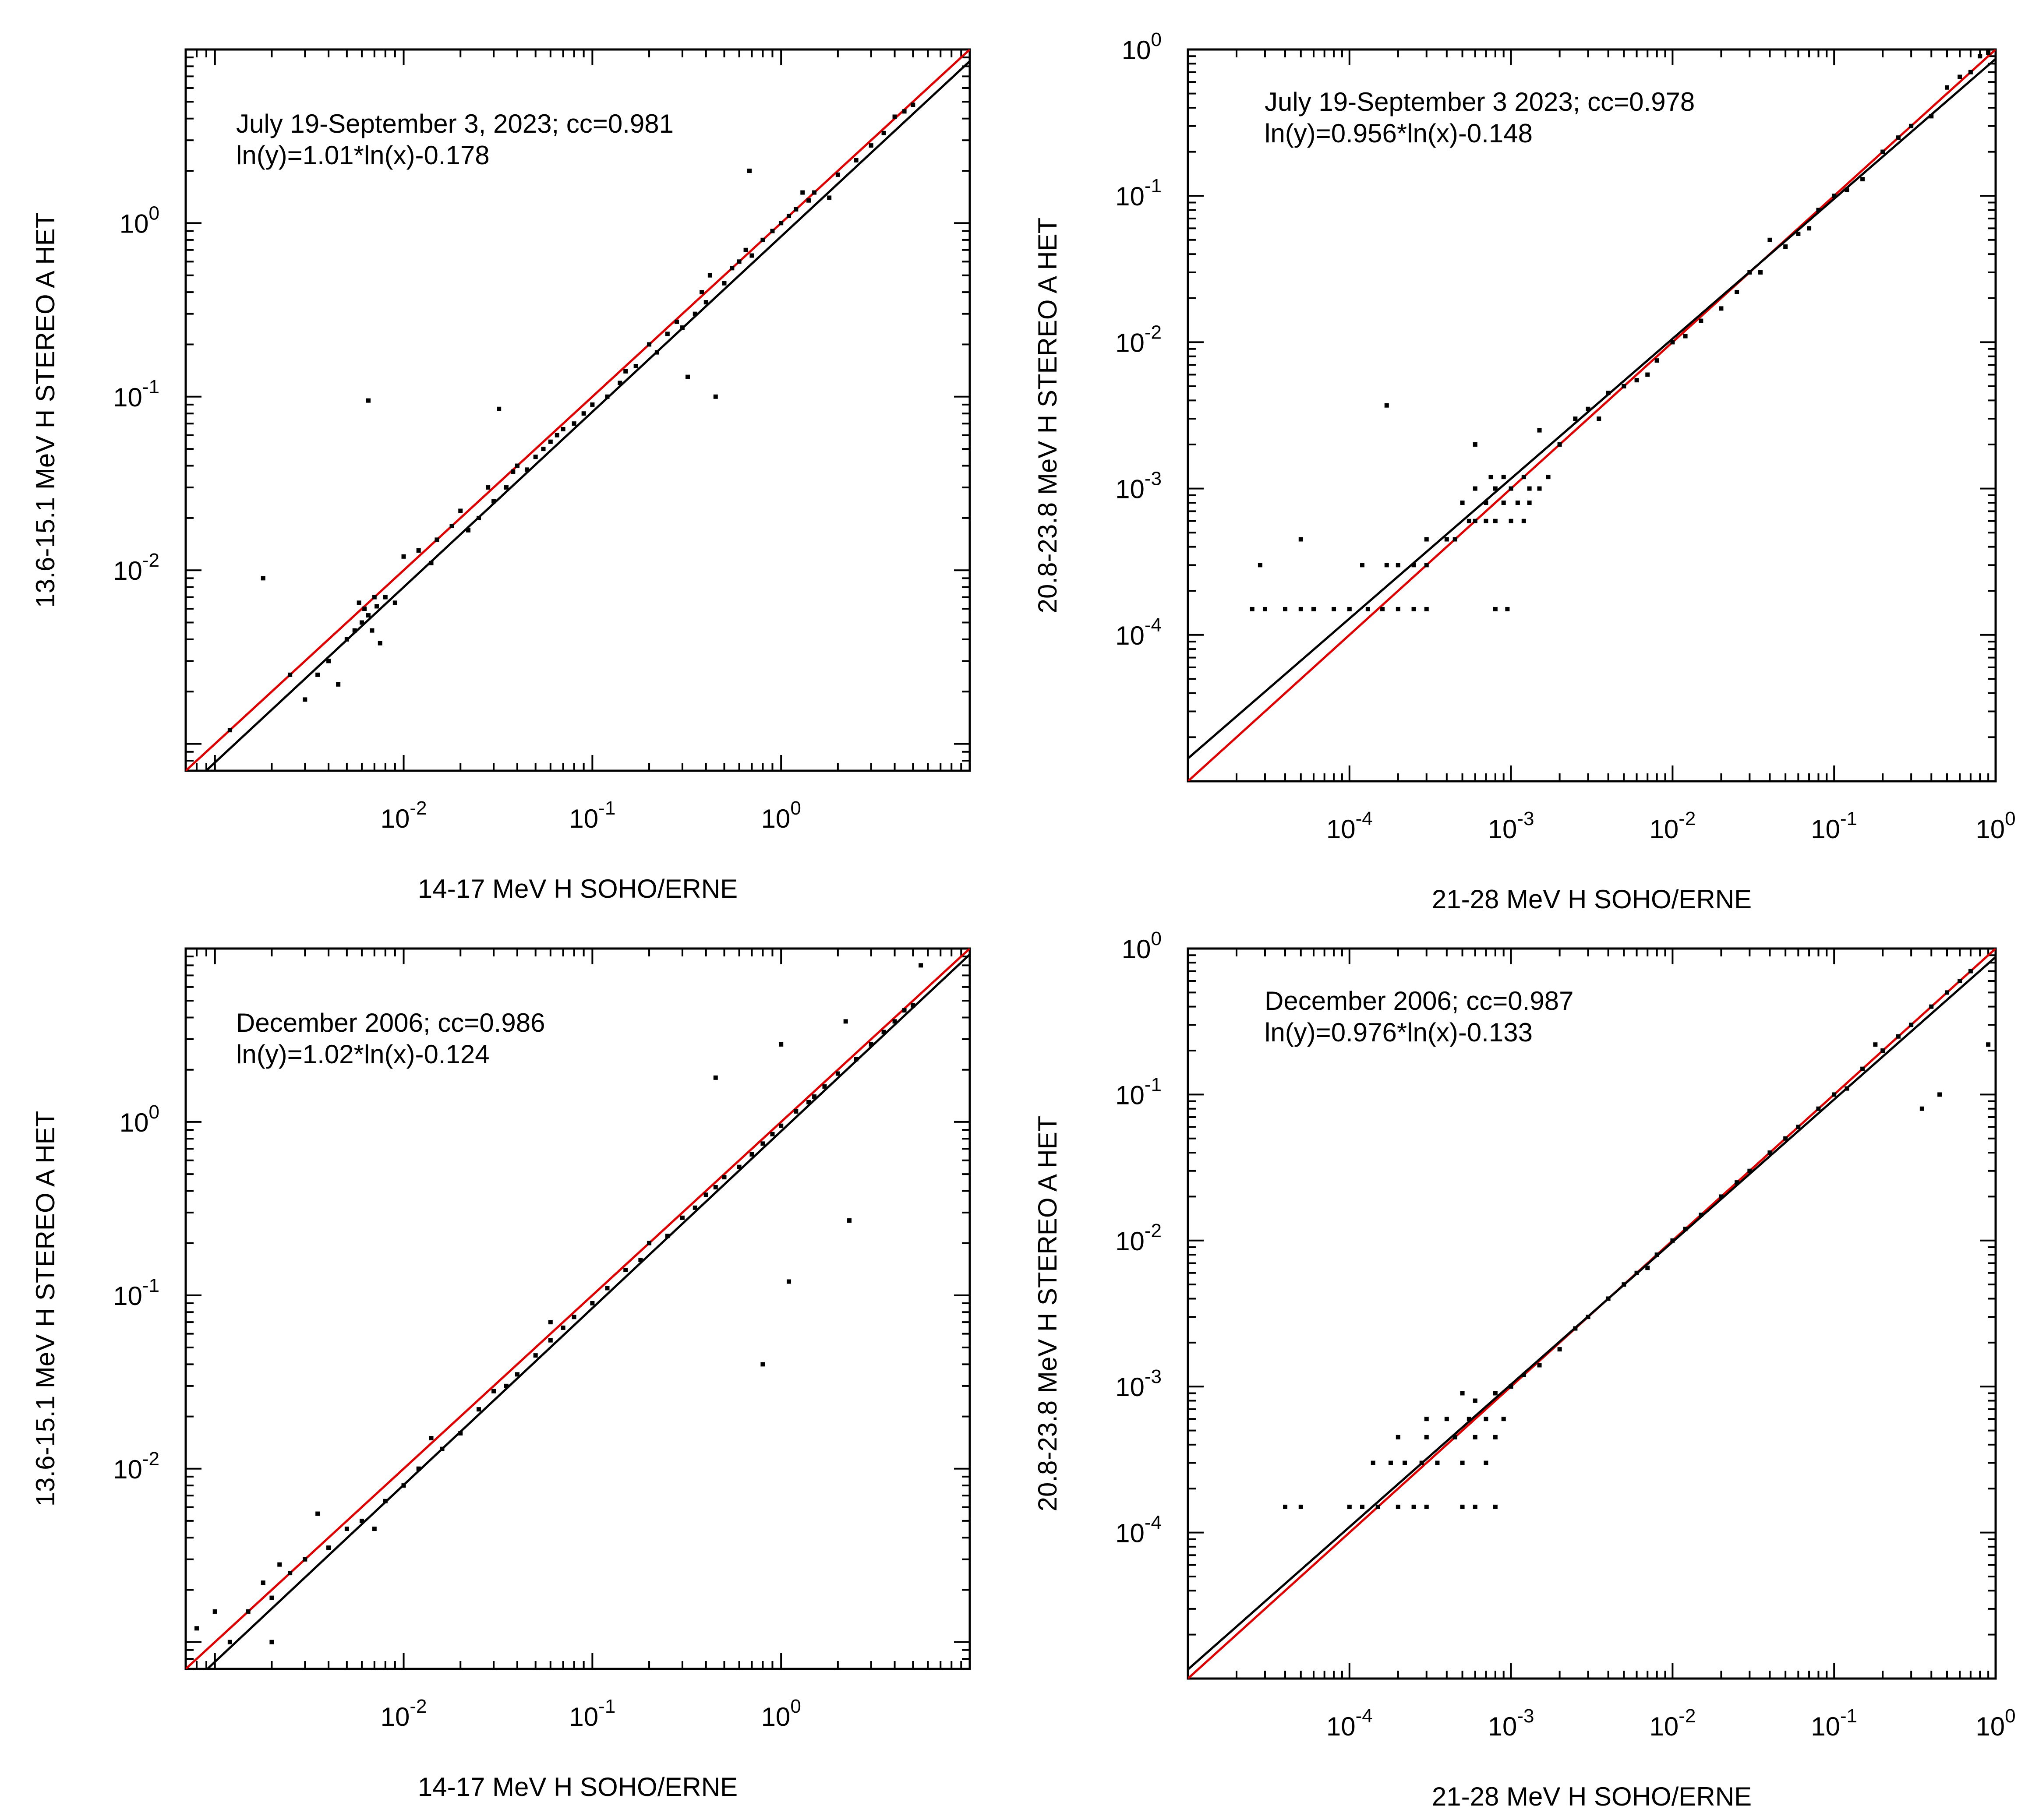 This screenshot has width=2039, height=1820. I want to click on chart-0-fit-annotation: ln(y)=1.01*ln(x)-0.178, so click(363, 155).